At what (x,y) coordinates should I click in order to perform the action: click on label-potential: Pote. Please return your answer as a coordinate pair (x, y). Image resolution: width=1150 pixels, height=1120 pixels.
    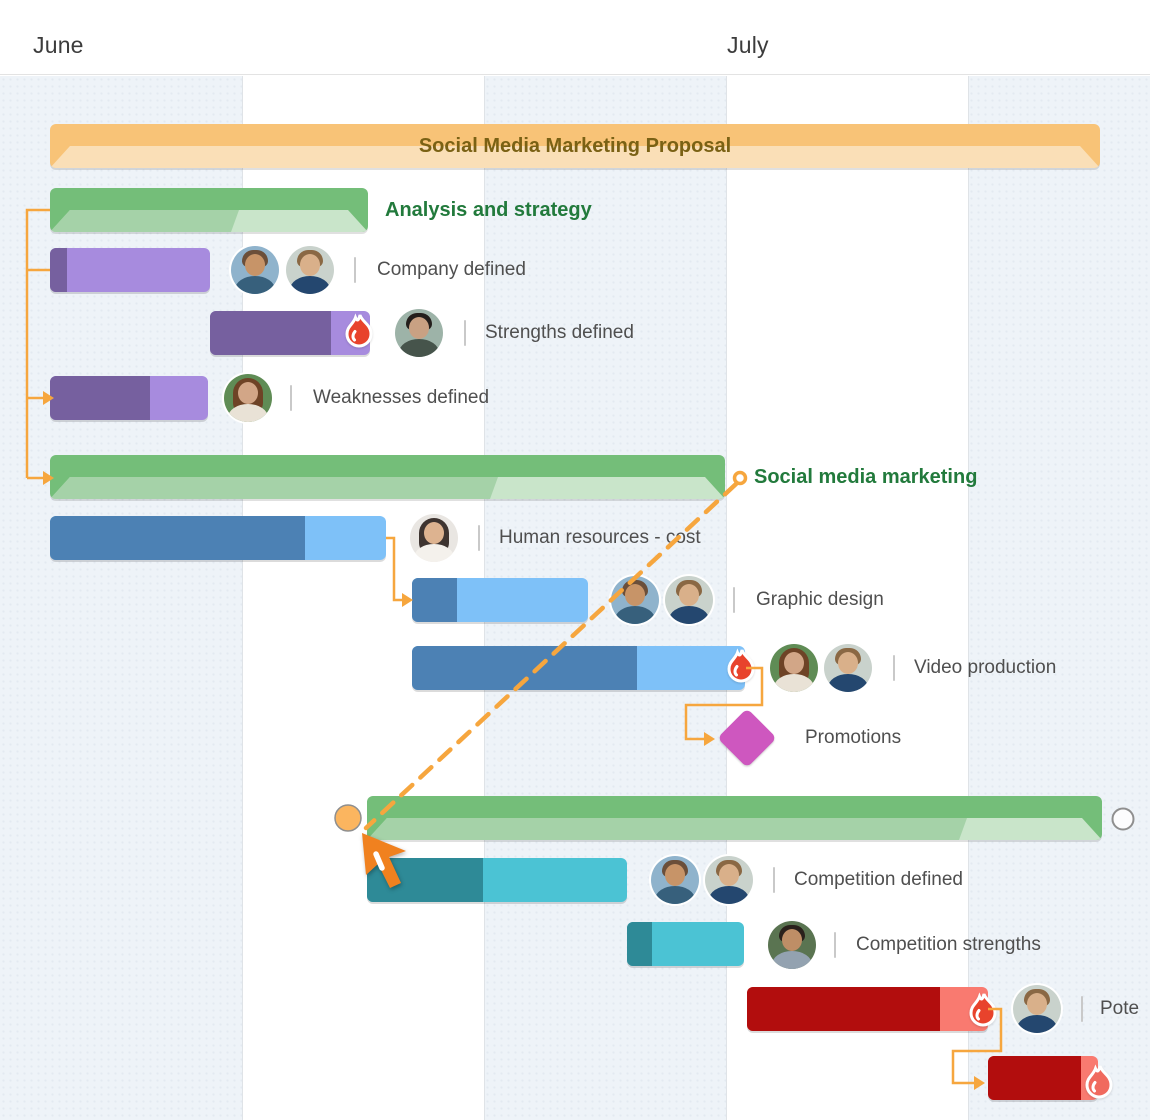
    Looking at the image, I should click on (1120, 1008).